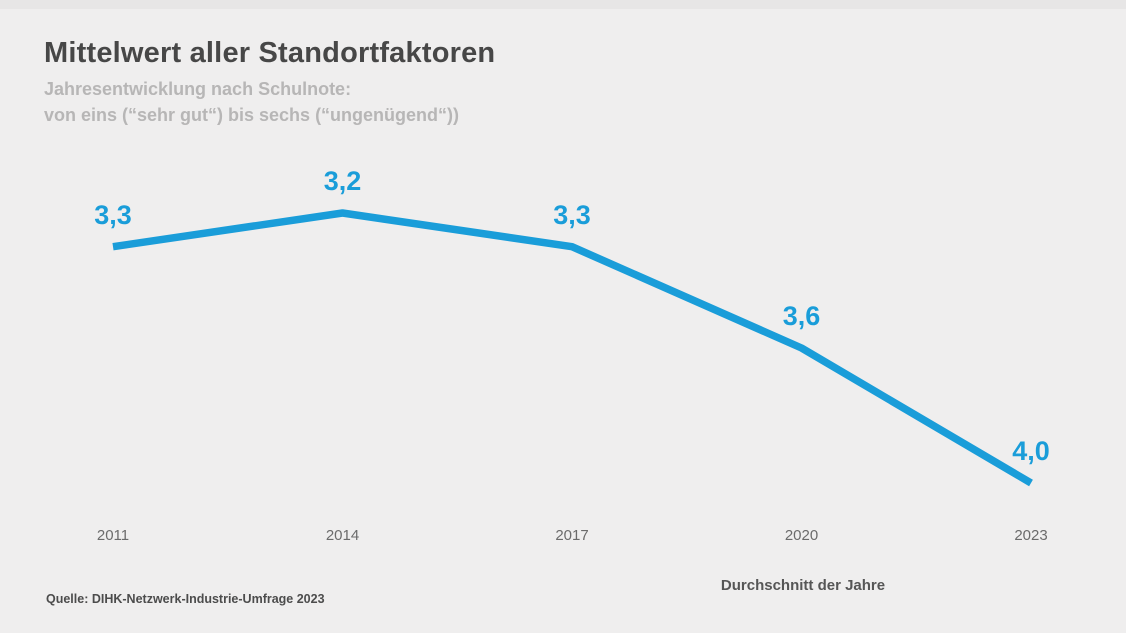  Describe the element at coordinates (801, 316) in the screenshot. I see `value-label-2020: 3,6` at that location.